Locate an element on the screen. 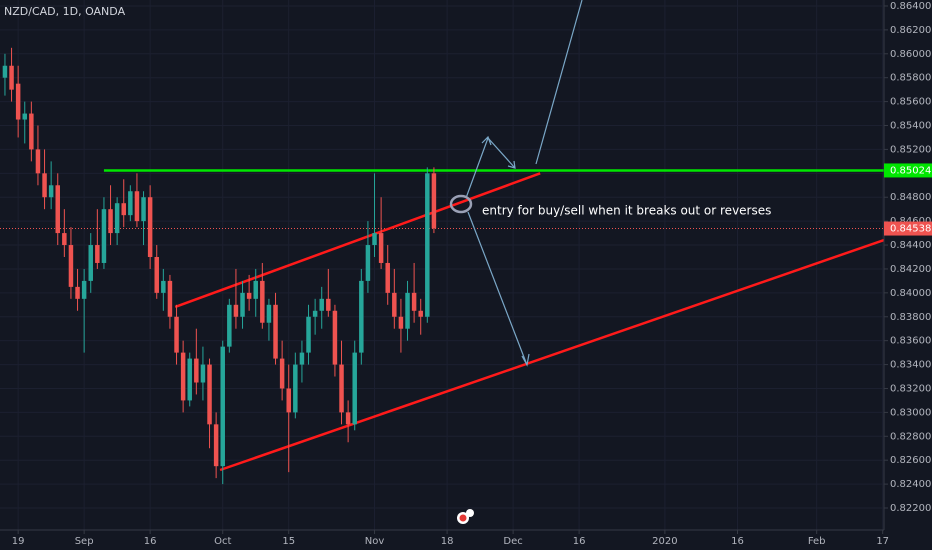 This screenshot has width=932, height=550. x-tick-label: 19 is located at coordinates (18, 541).